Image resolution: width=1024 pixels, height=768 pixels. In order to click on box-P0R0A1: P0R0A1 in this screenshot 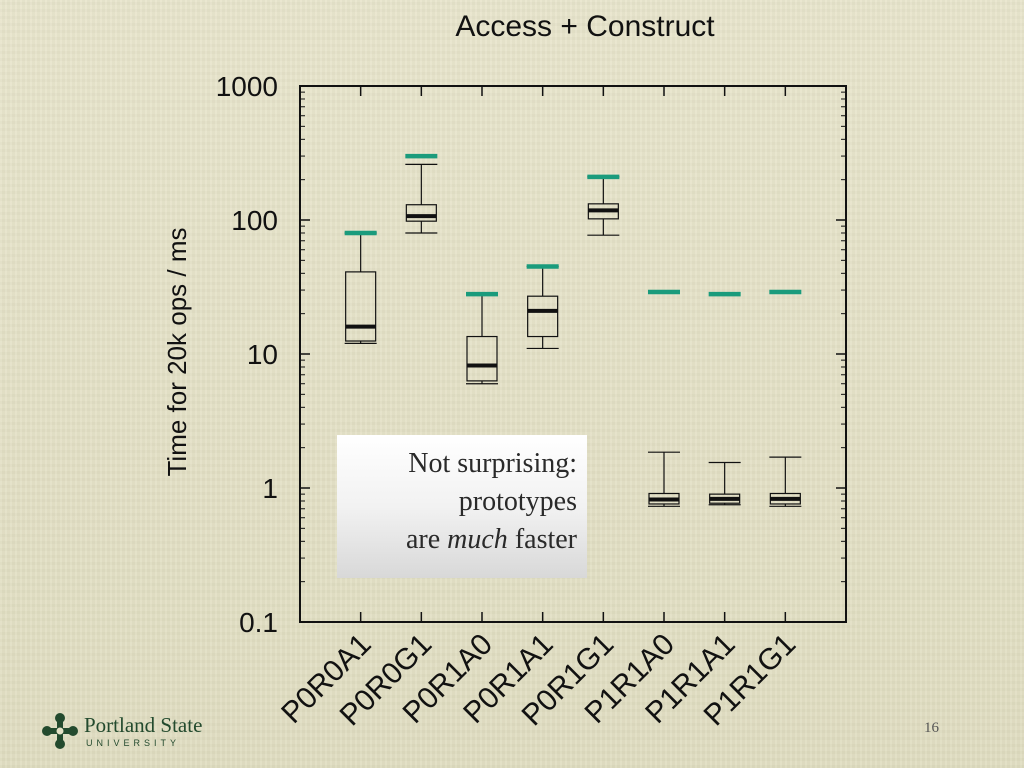, I will do `click(326, 408)`.